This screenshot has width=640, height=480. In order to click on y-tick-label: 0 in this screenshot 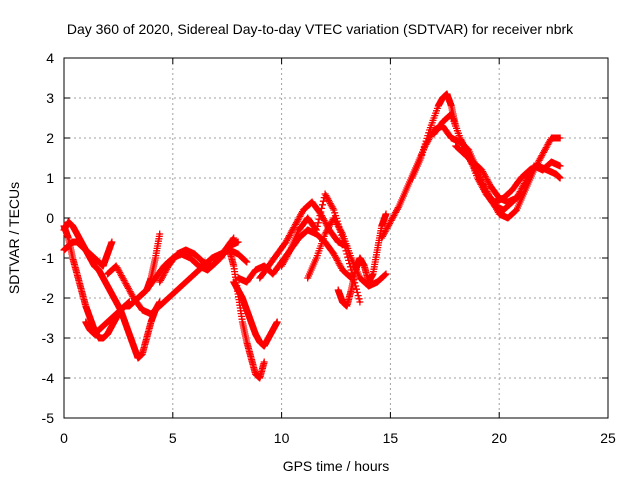, I will do `click(50, 218)`.